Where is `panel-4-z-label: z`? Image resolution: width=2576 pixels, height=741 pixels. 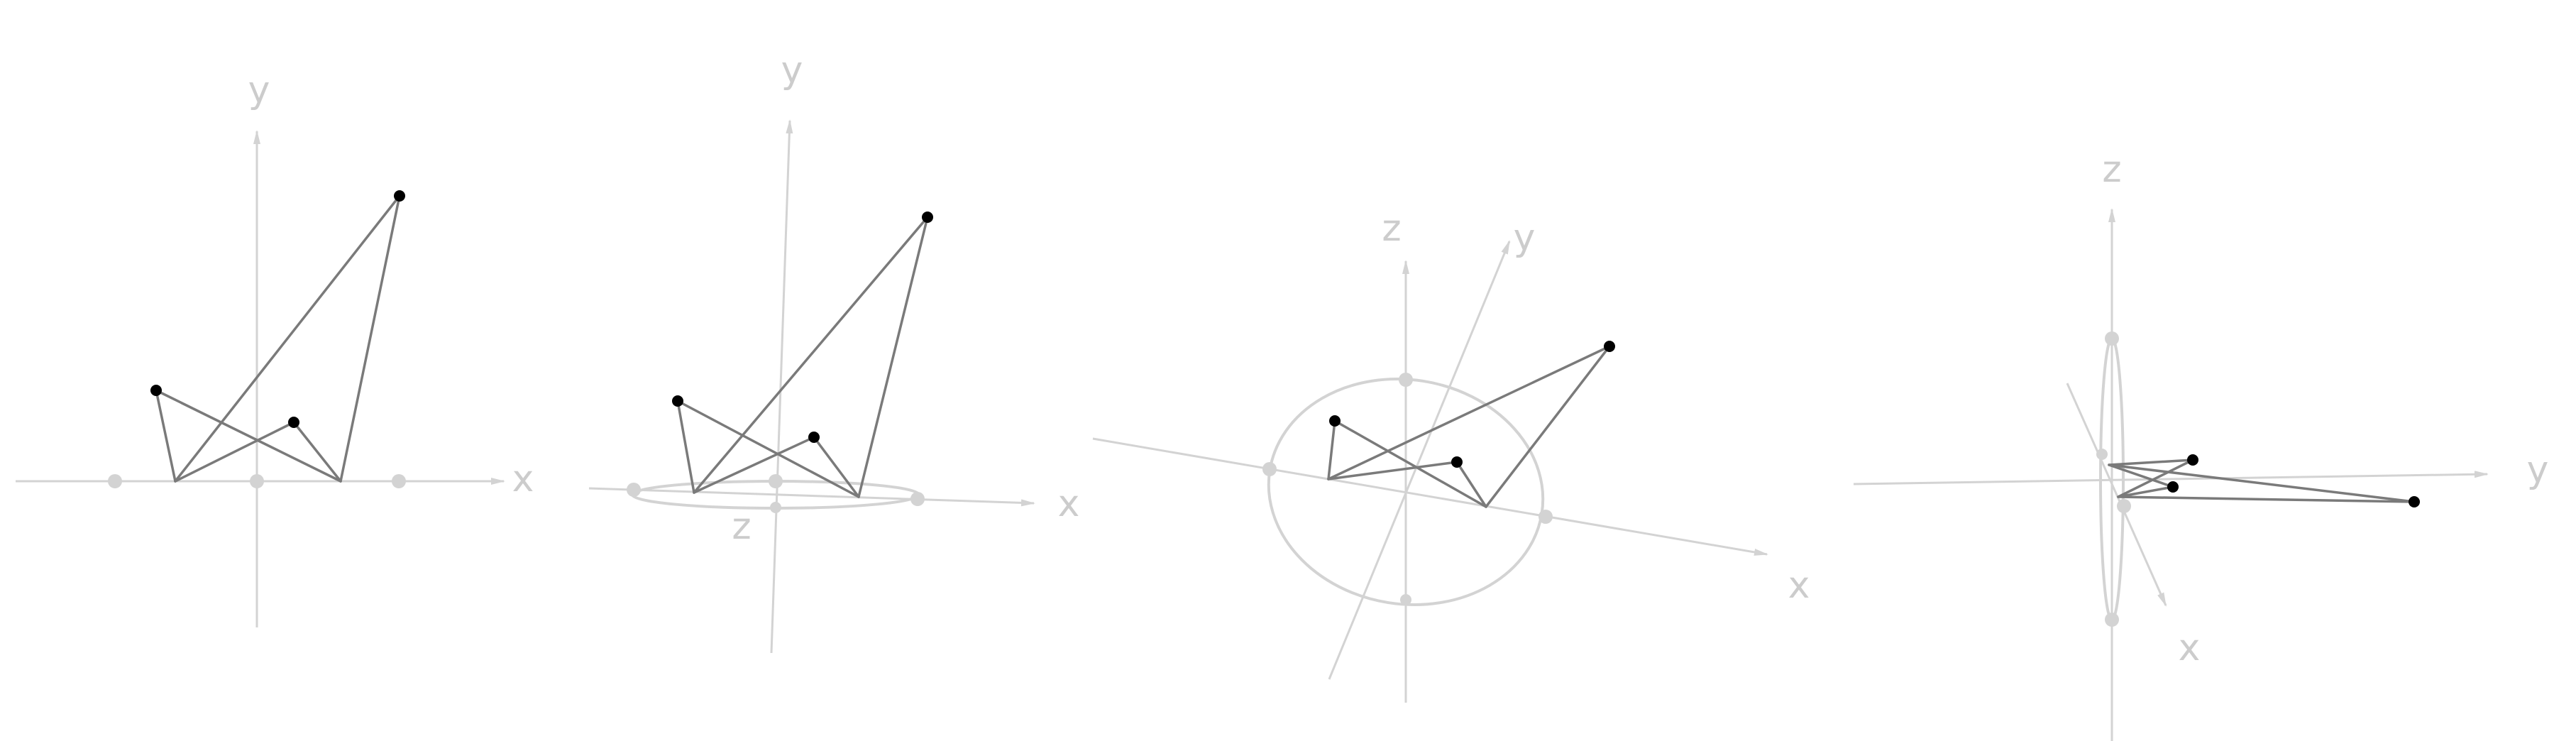
panel-4-z-label: z is located at coordinates (2111, 169).